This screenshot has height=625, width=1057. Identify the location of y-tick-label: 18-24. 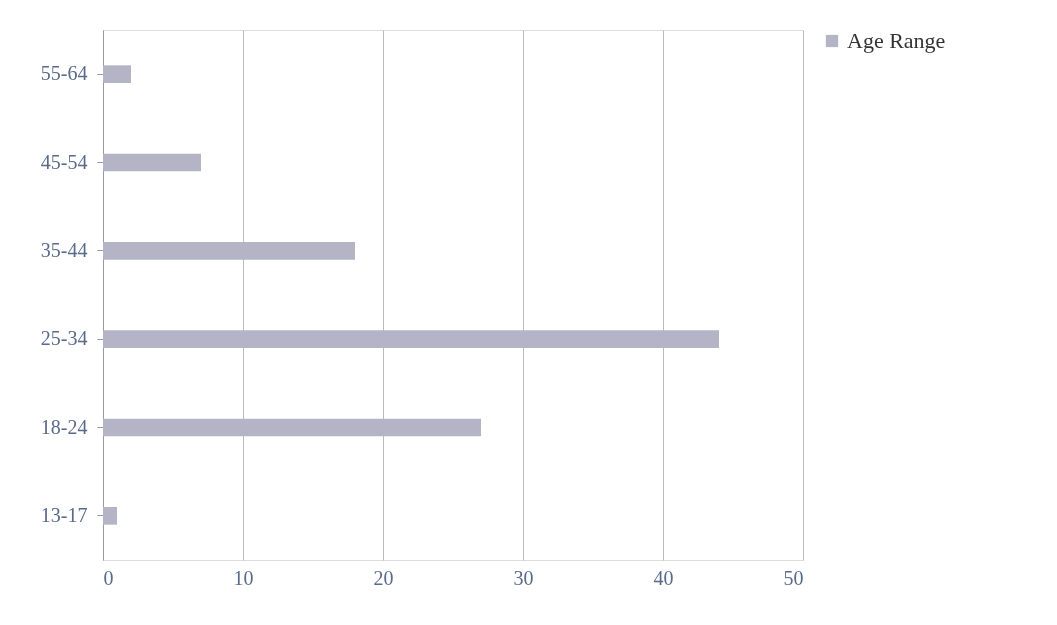
(64, 426).